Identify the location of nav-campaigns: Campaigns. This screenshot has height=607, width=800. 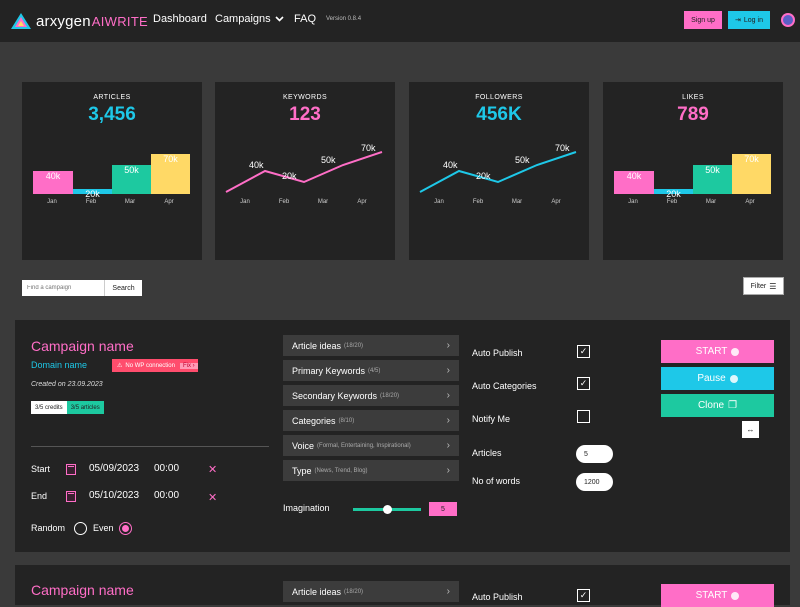
(249, 19).